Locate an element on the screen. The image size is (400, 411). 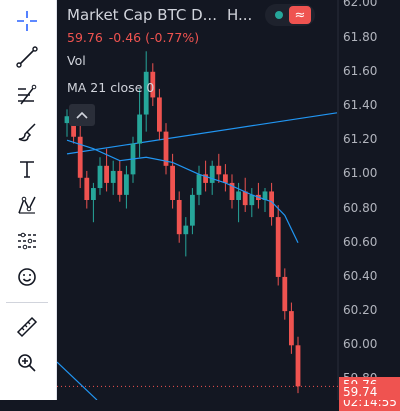
emoji-icon is located at coordinates (27, 277).